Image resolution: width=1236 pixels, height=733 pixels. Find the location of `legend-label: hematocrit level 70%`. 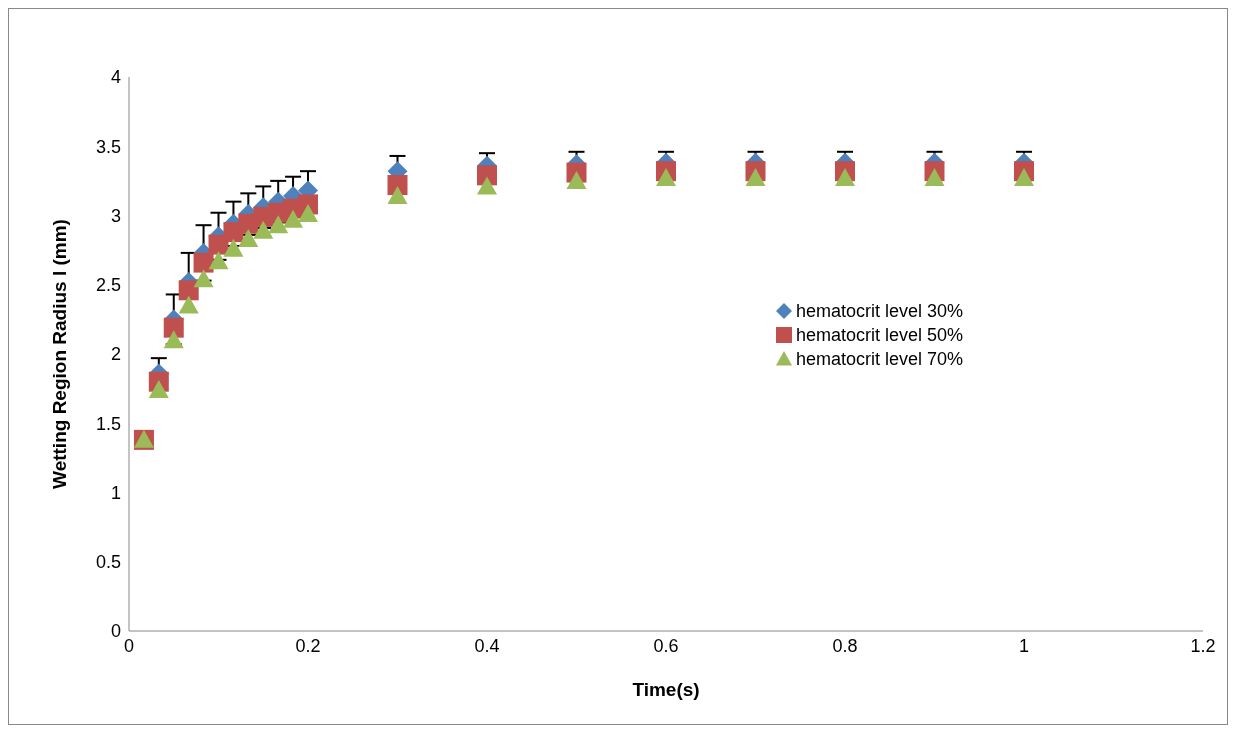

legend-label: hematocrit level 70% is located at coordinates (880, 359).